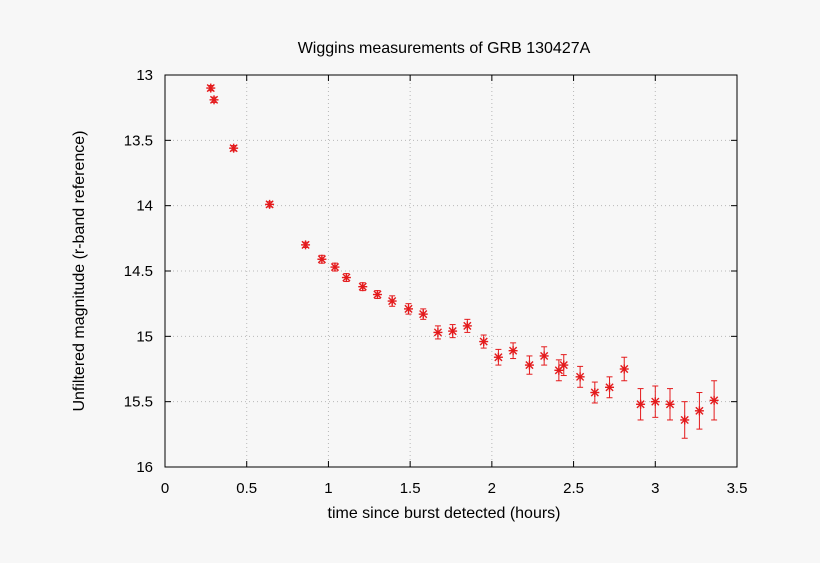 The height and width of the screenshot is (563, 820). What do you see at coordinates (144, 336) in the screenshot?
I see `y-tick-label: 15` at bounding box center [144, 336].